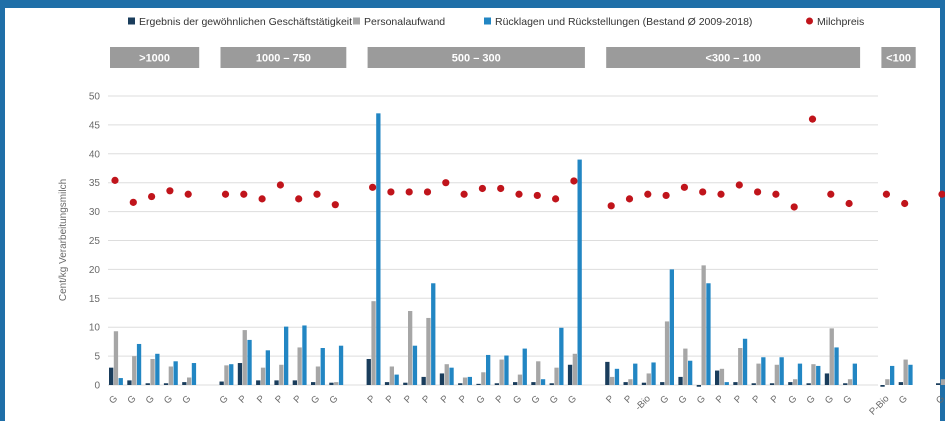 Image resolution: width=945 pixels, height=421 pixels. I want to click on left-frame-border, so click(2, 210).